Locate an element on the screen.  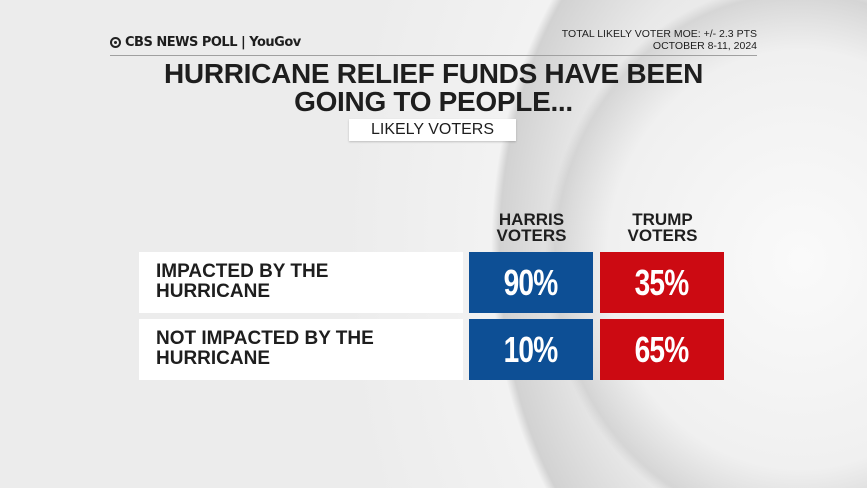
column-header-text: TRUMP VOTERS is located at coordinates (662, 227).